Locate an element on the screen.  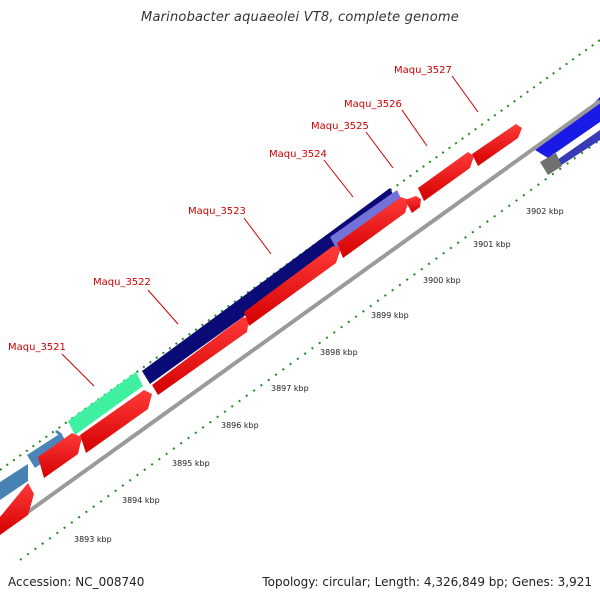
gene-reverse-mint is located at coordinates (105, 403).